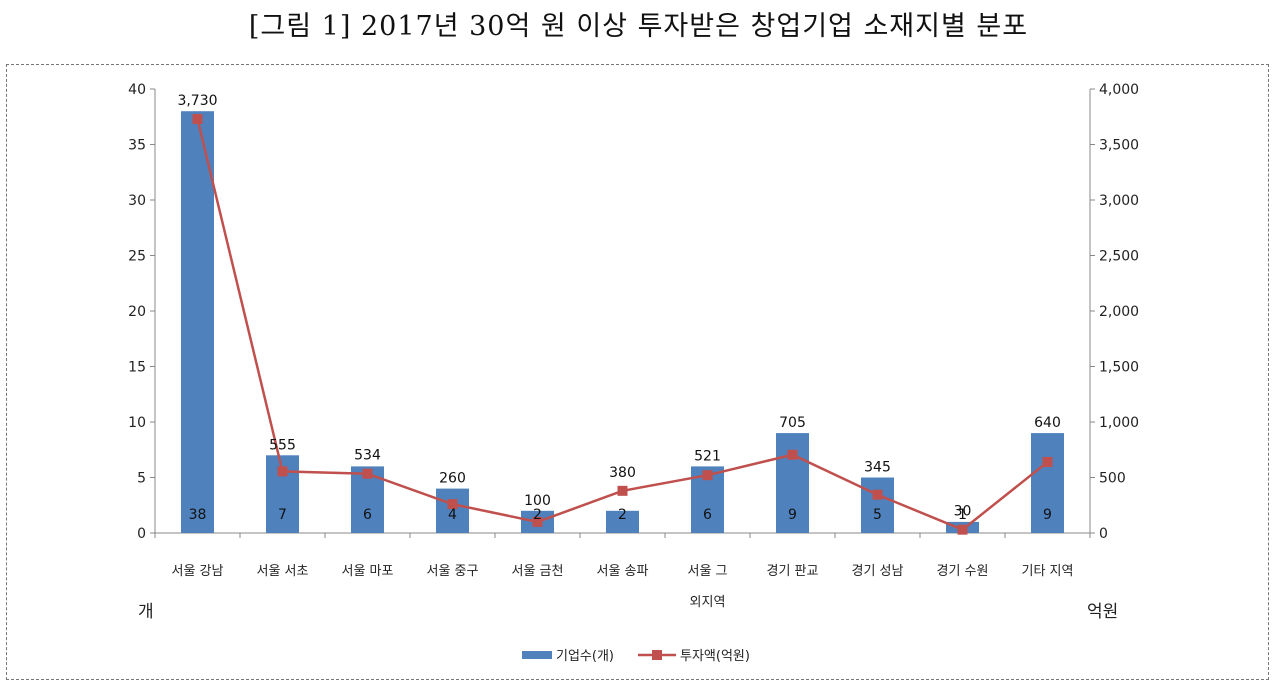  Describe the element at coordinates (452, 479) in the screenshot. I see `line-value-label: 260` at that location.